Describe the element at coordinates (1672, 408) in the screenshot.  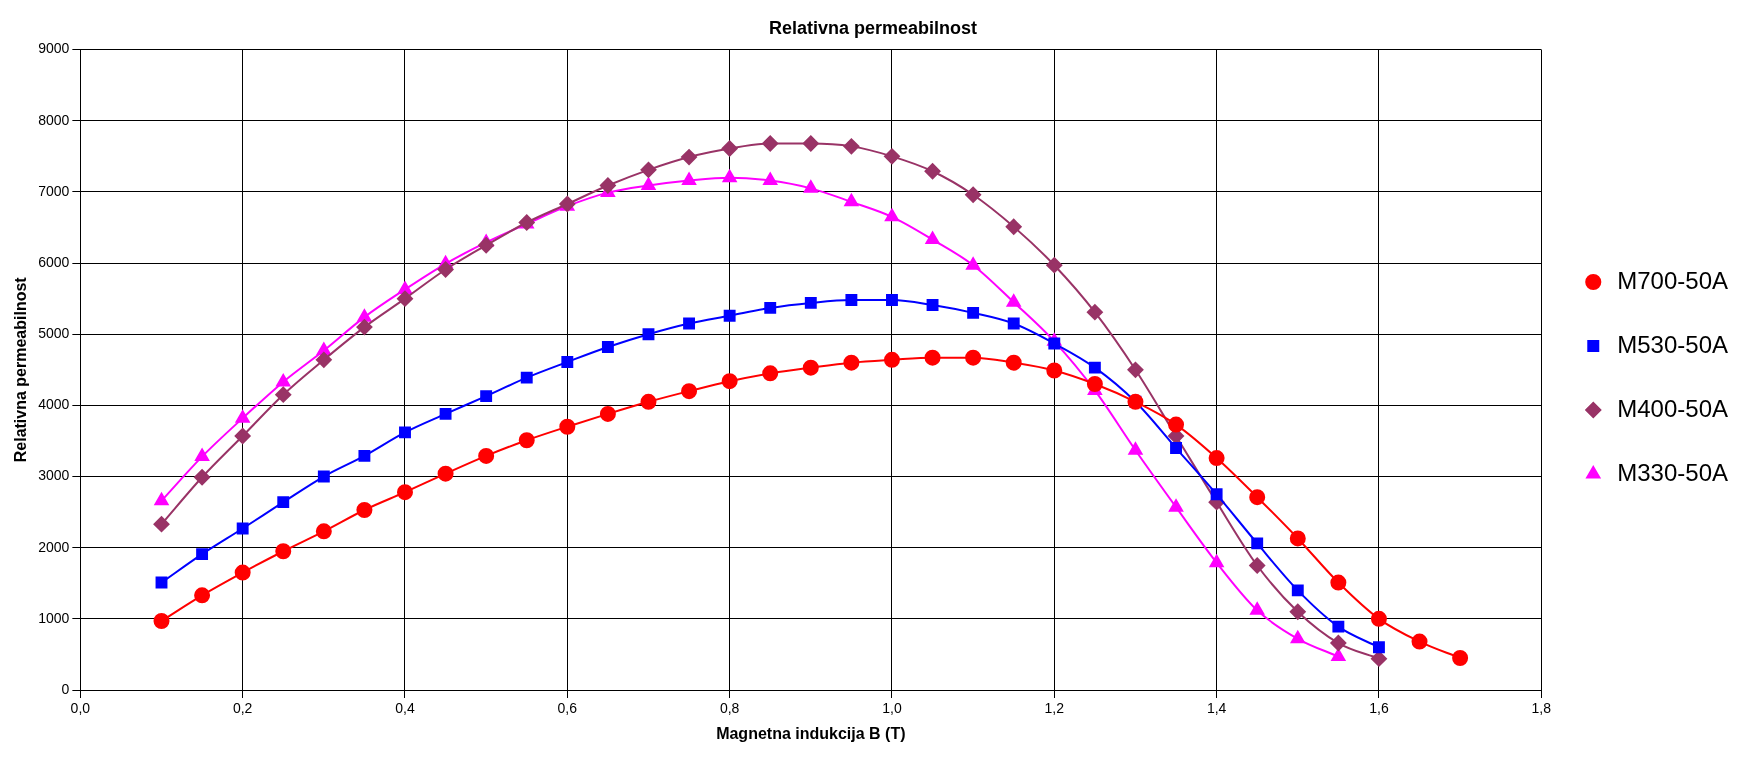
I see `legend-label: M400-50A` at that location.